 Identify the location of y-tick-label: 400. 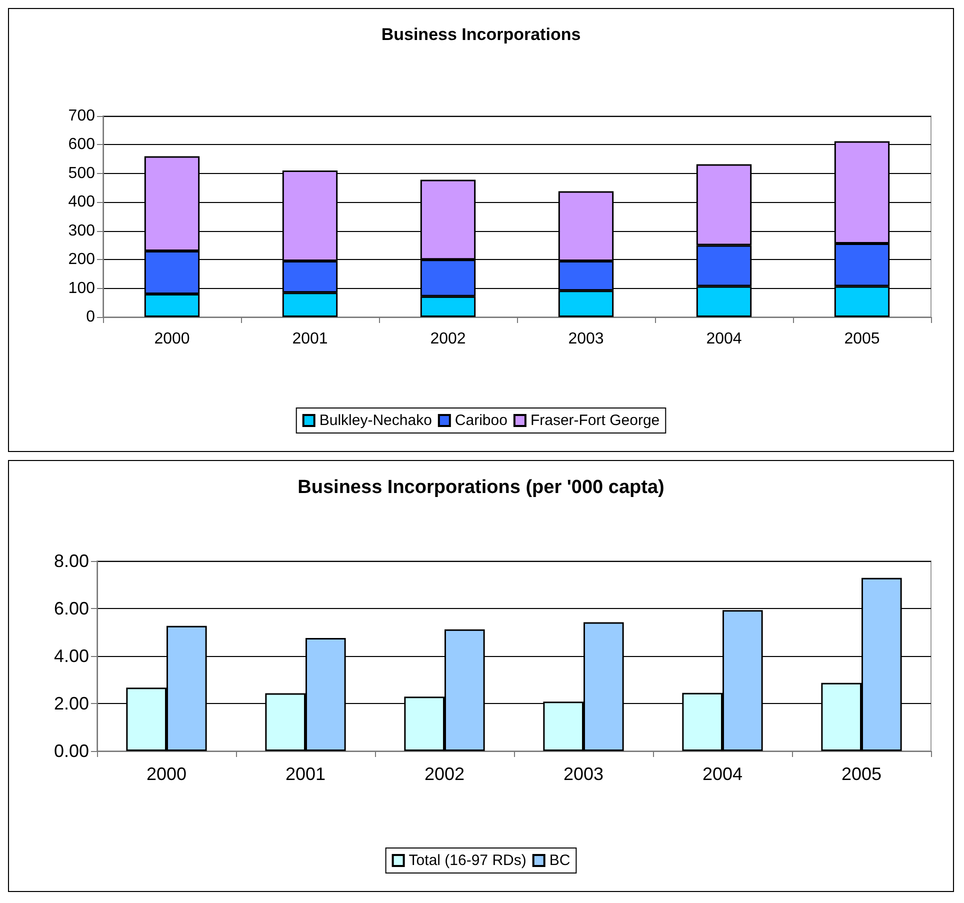
(82, 202).